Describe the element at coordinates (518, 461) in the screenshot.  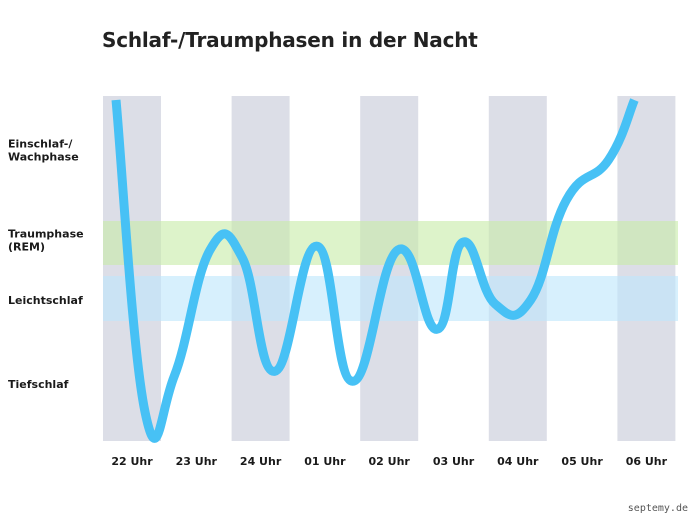
I see `x-tick-label: 04 Uhr` at that location.